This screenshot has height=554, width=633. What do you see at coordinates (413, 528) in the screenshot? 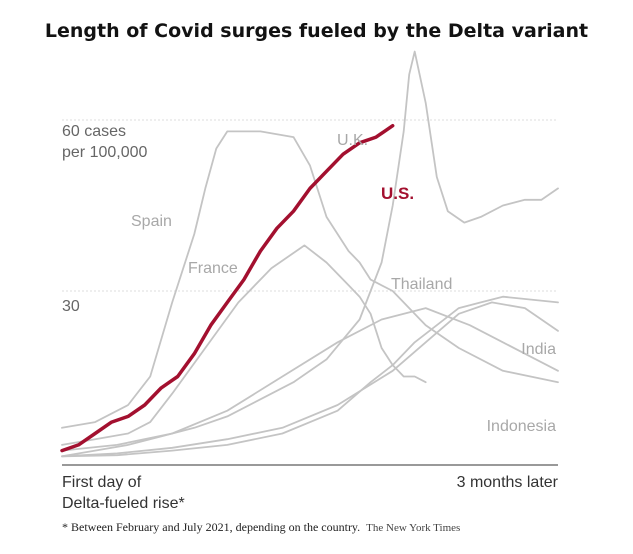
I see `credit: The New York Times` at bounding box center [413, 528].